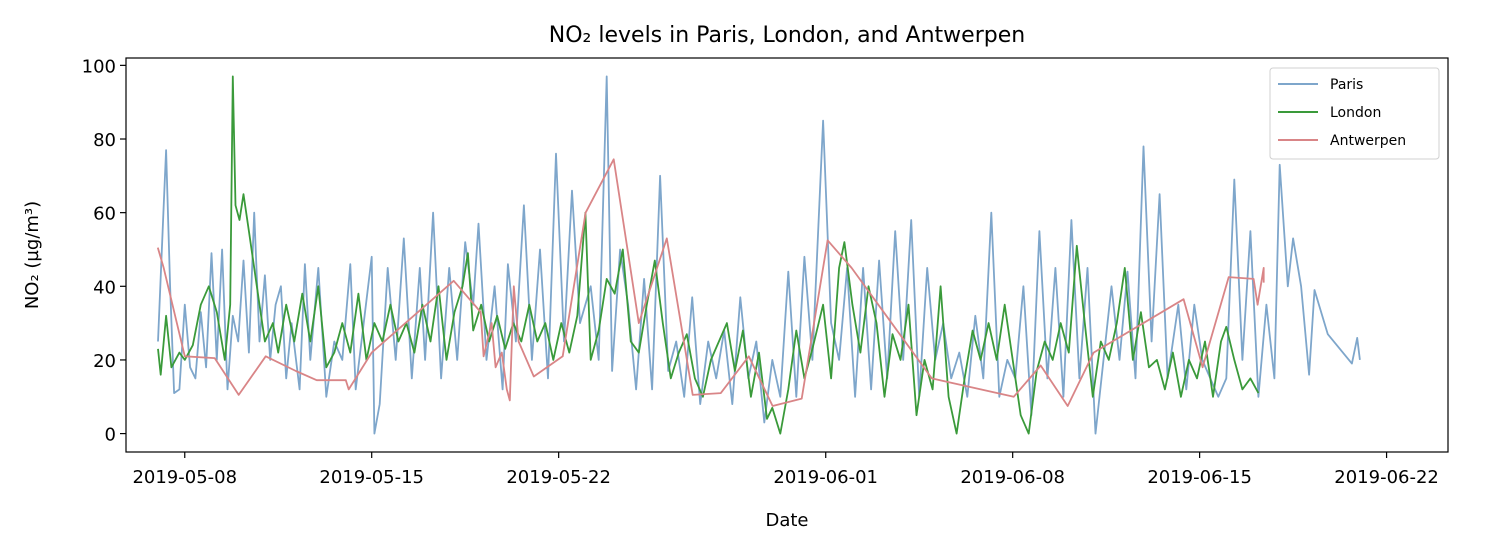  I want to click on y-tick-label: 20, so click(104, 361).